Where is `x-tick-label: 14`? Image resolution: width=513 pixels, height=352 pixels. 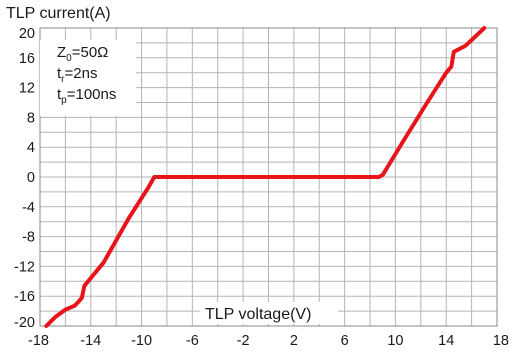
x-tick-label: 14 is located at coordinates (446, 341).